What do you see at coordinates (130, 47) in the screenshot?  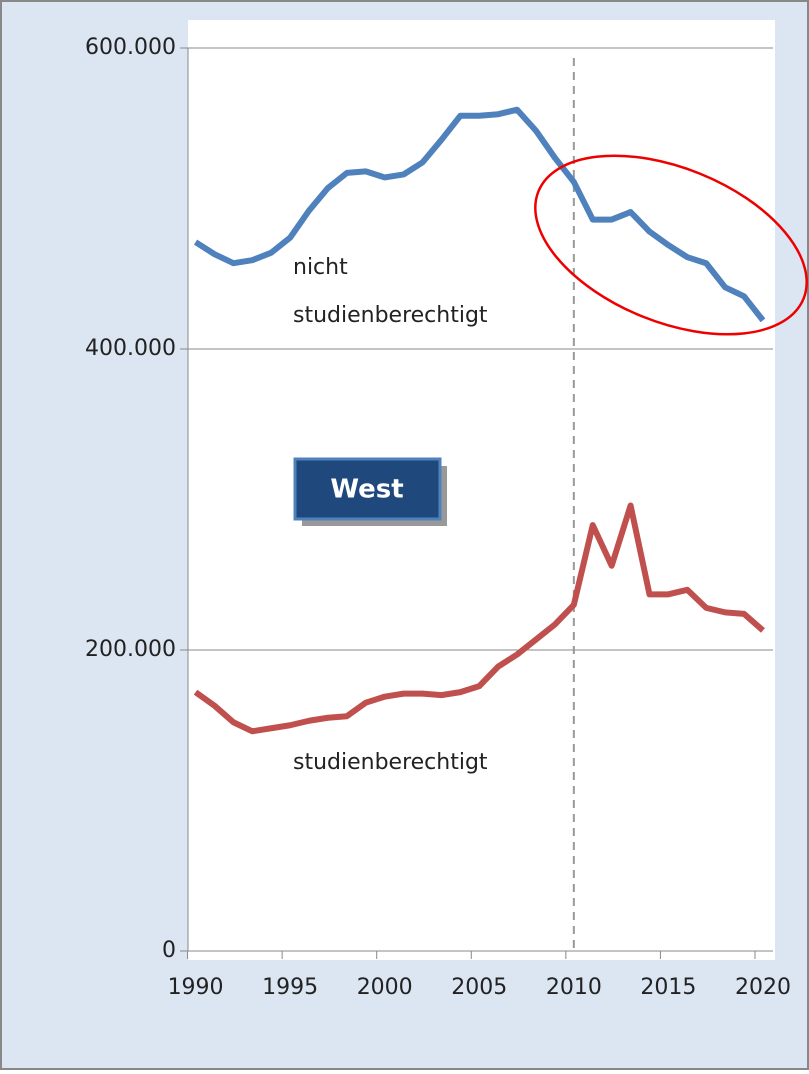 I see `y-tick-label: 600.000` at bounding box center [130, 47].